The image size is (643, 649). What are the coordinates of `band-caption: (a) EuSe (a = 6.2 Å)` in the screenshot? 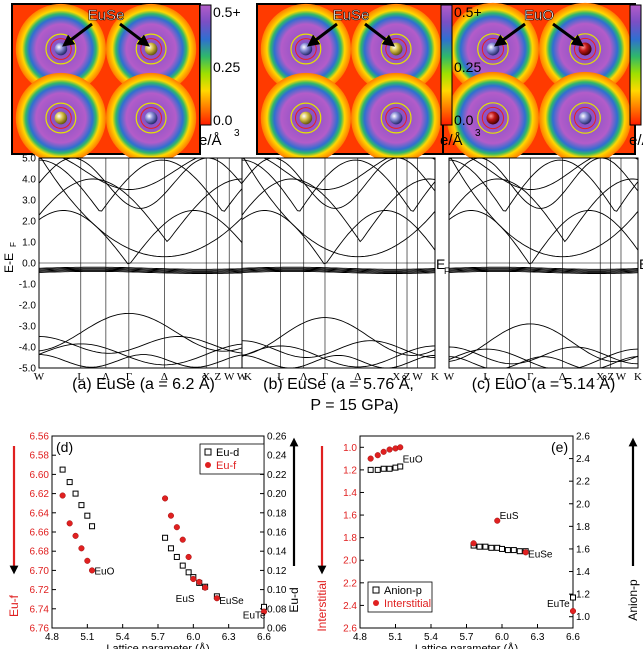 It's located at (143, 383).